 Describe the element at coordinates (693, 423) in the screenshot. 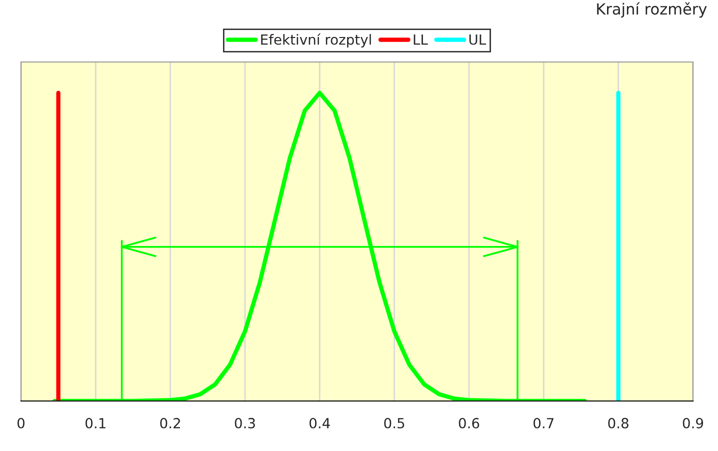

I see `x-tick-label: 0.9` at that location.